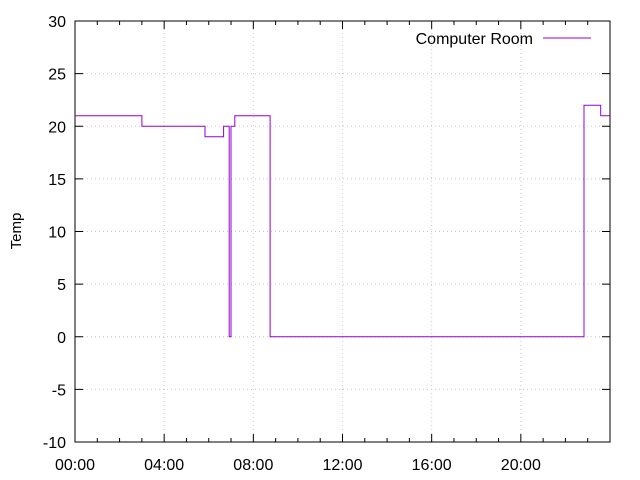  Describe the element at coordinates (57, 127) in the screenshot. I see `y-tick-label: 20` at that location.